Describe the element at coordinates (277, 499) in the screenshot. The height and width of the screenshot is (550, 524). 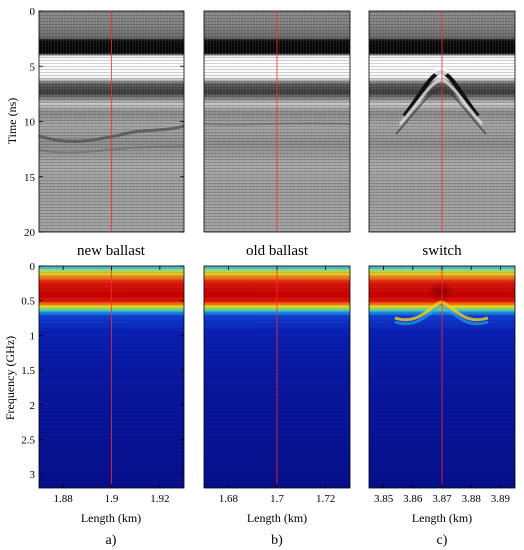
I see `x-tick-label: 1.7` at that location.